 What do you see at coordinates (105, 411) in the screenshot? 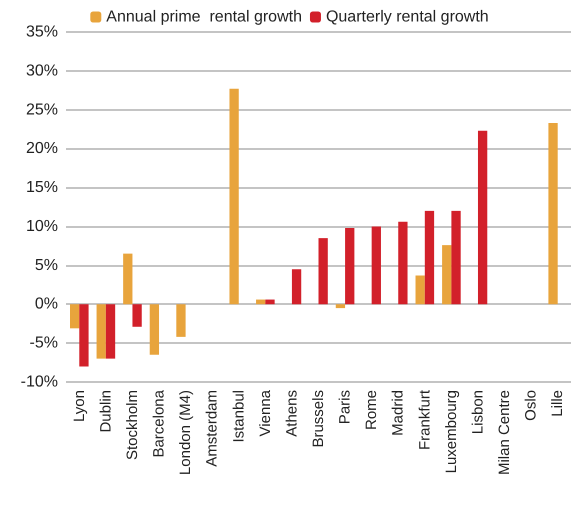
I see `x-tick-label: Dublin` at bounding box center [105, 411].